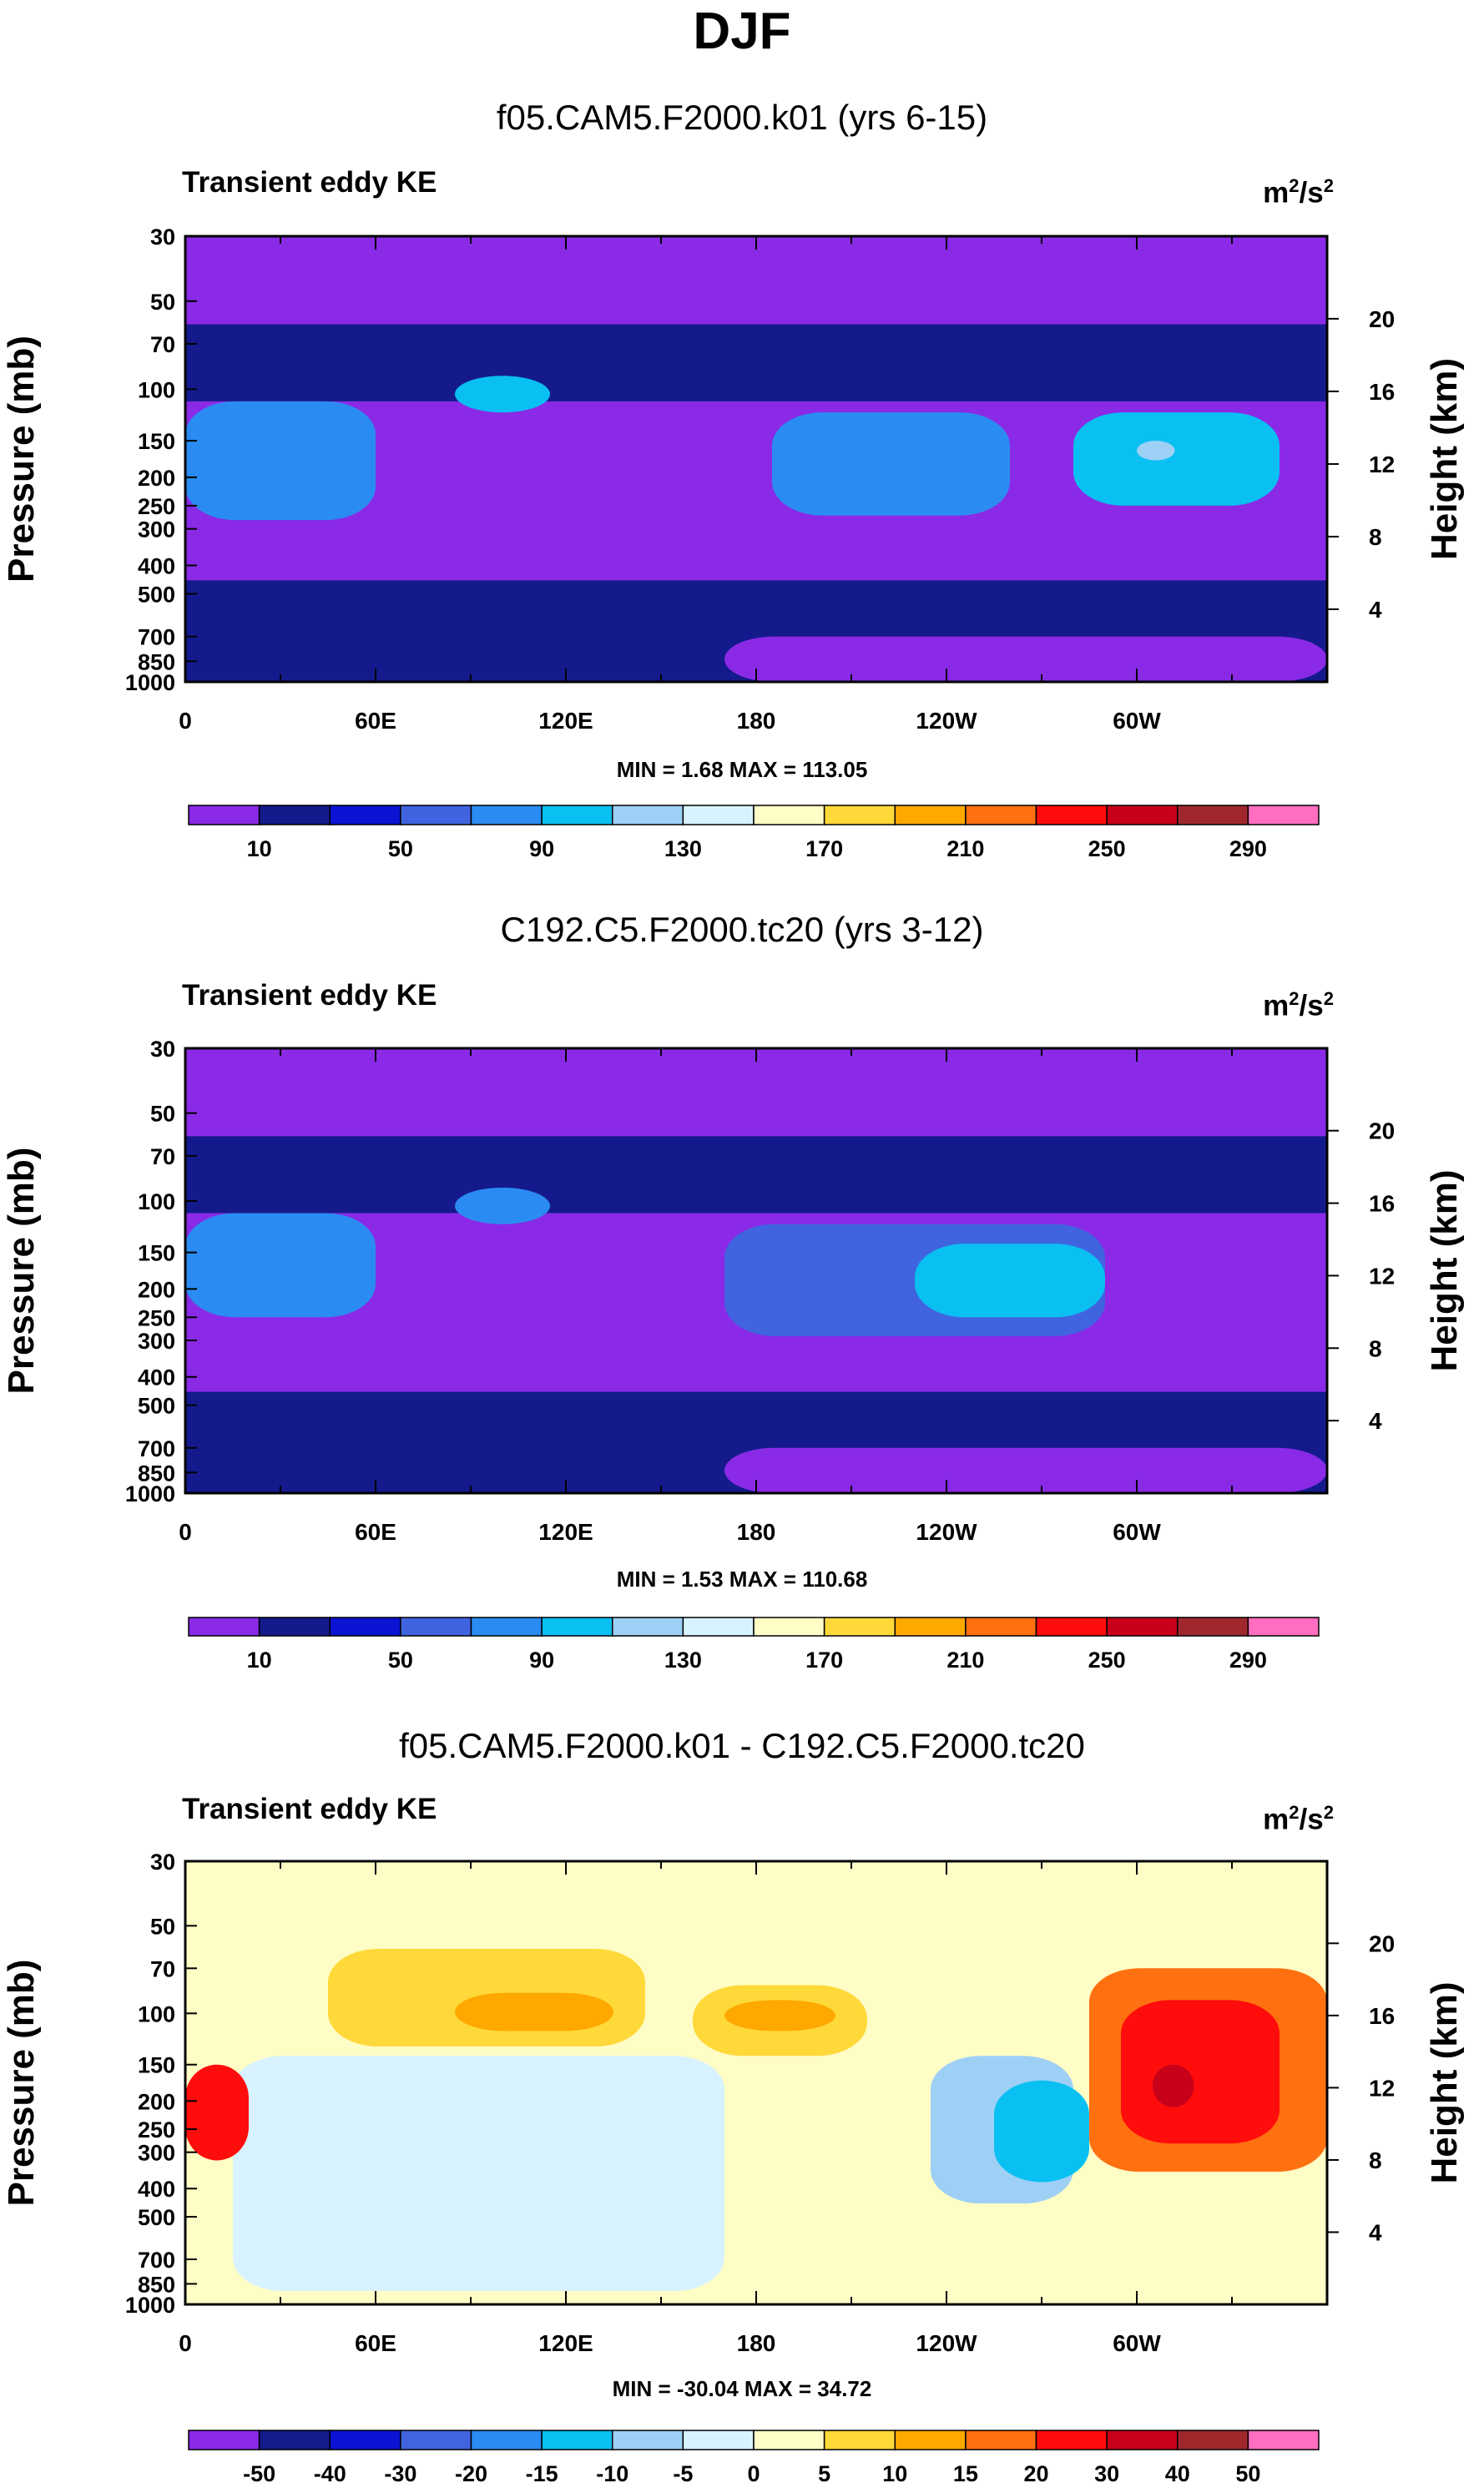  What do you see at coordinates (683, 849) in the screenshot?
I see `colorbar-label: 130` at bounding box center [683, 849].